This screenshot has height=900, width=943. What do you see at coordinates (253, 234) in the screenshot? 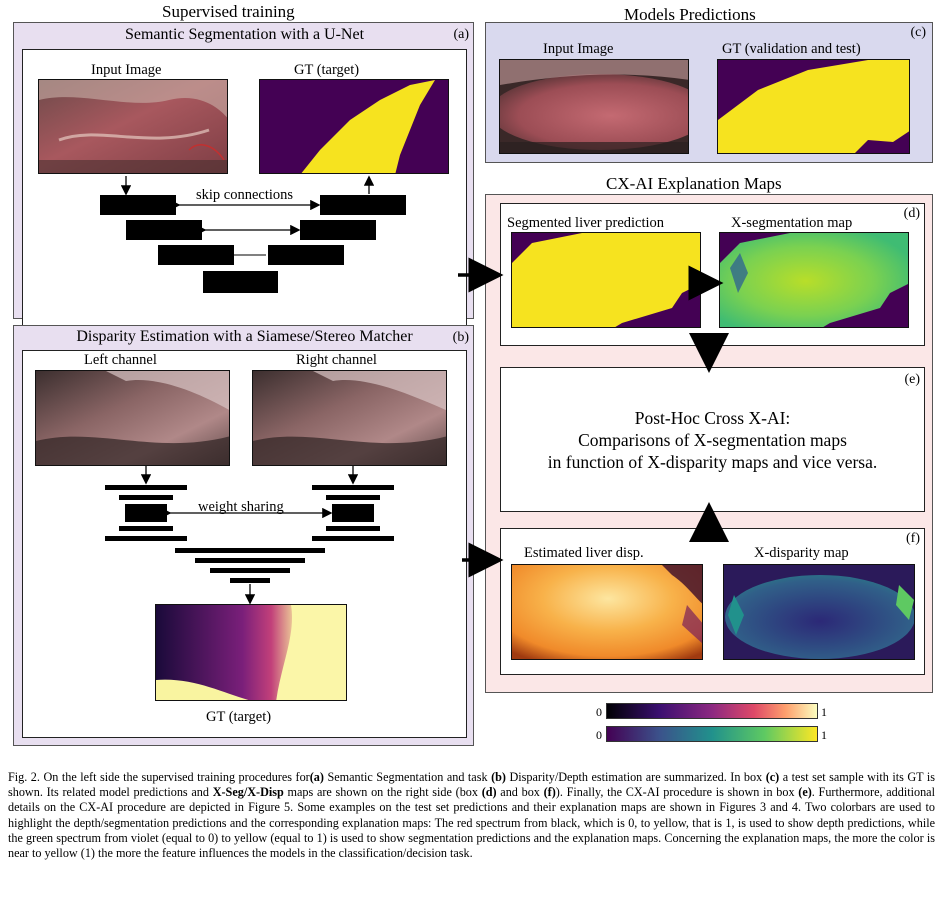
I see `unet-diagram` at bounding box center [253, 234].